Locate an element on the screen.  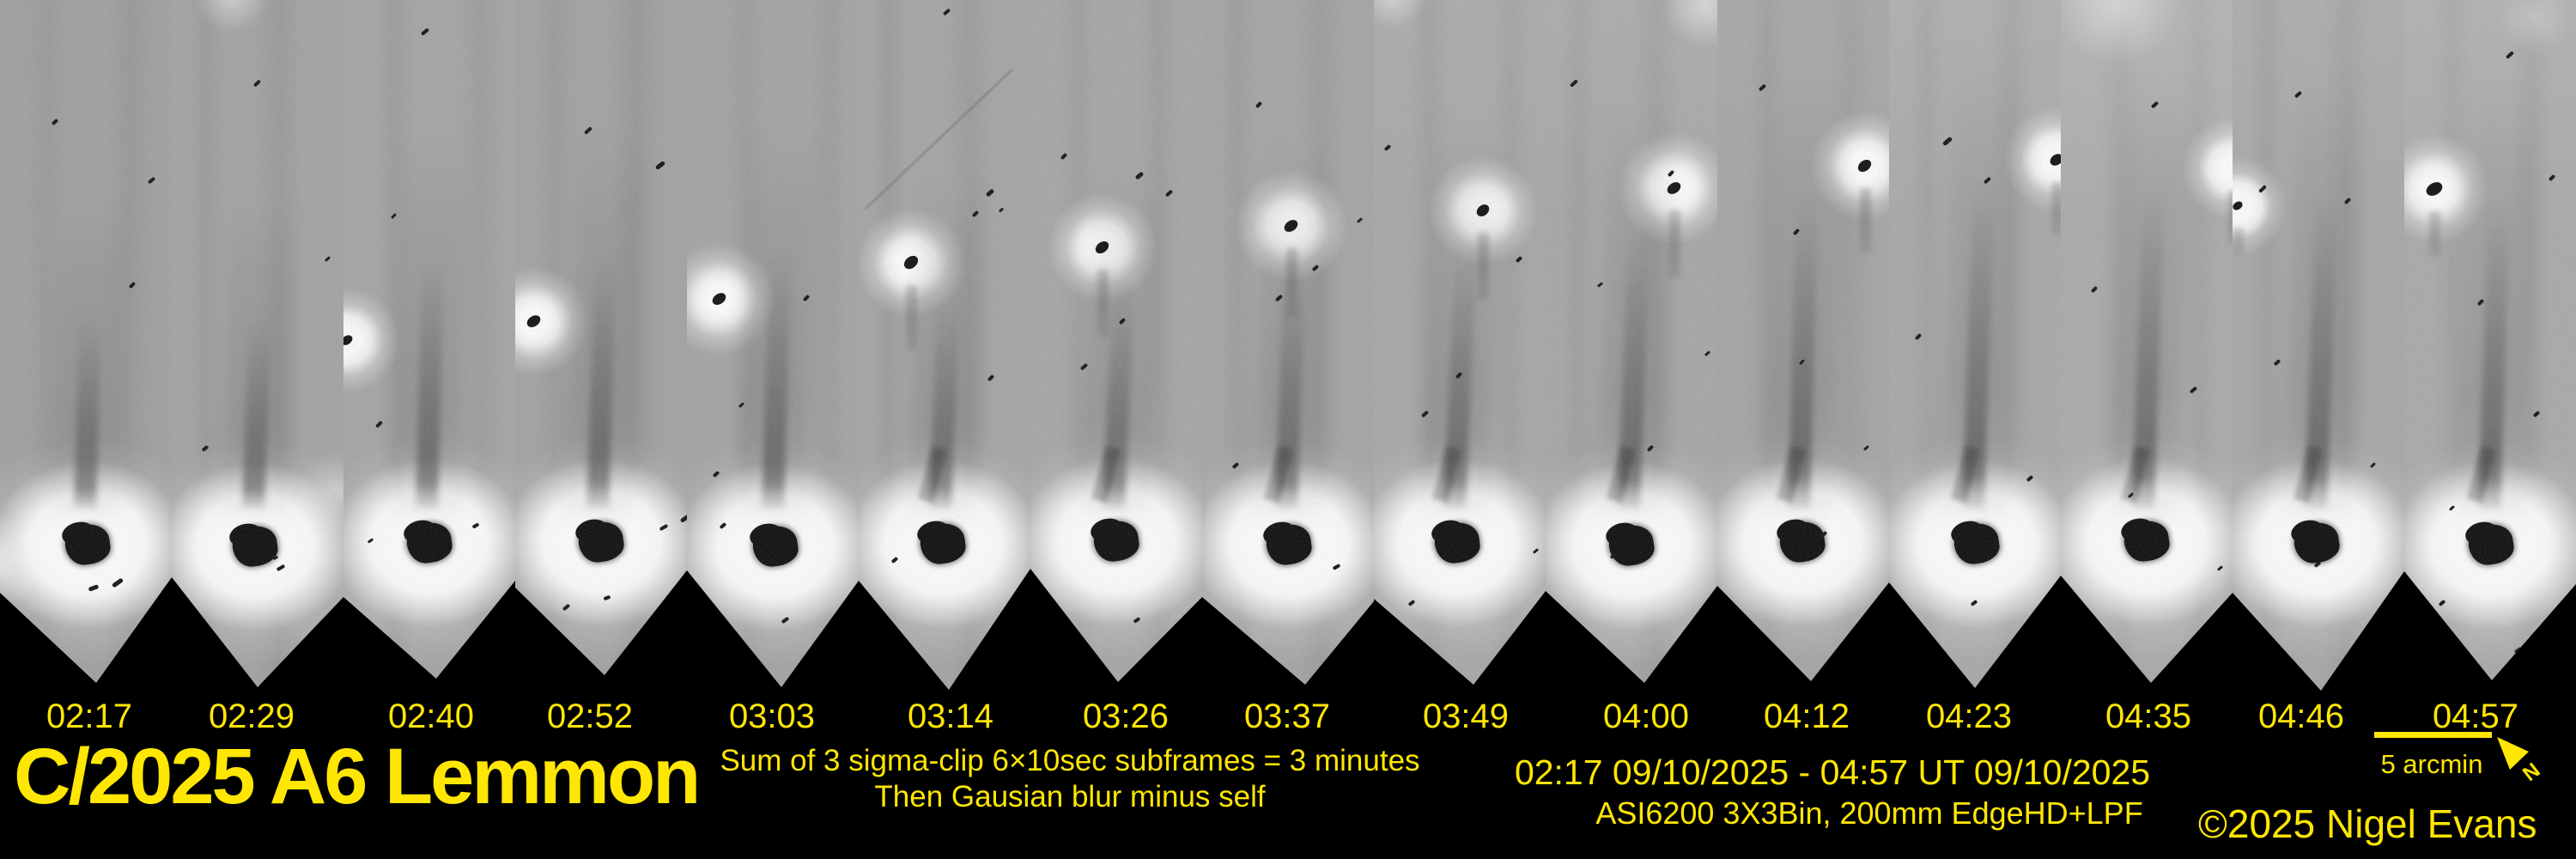
processing-note-line2: Then Gausian blur minus self is located at coordinates (1070, 796).